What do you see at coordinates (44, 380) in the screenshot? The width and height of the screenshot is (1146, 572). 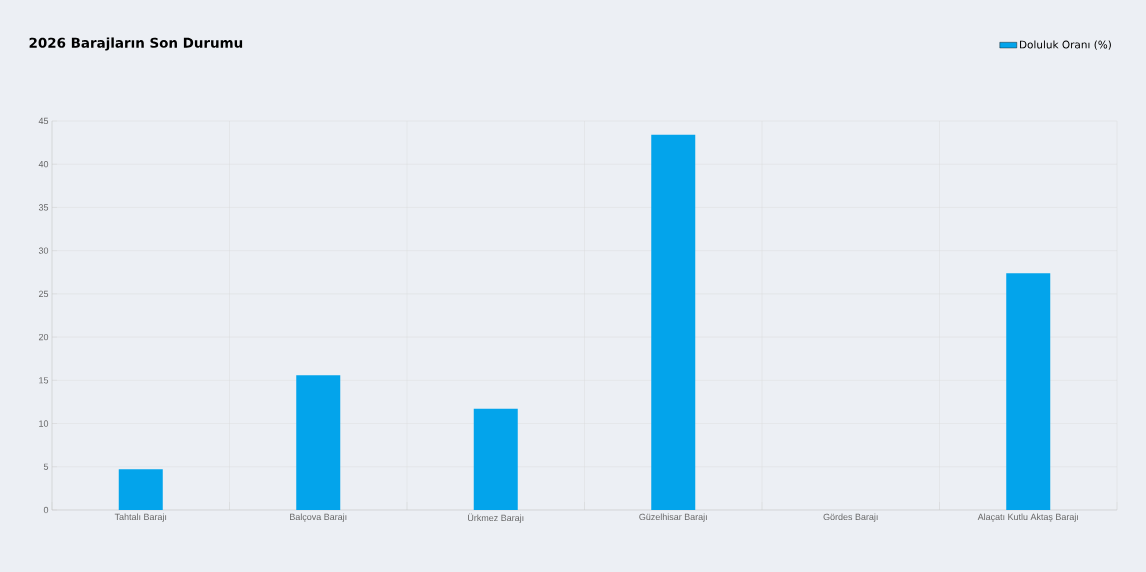 I see `y-tick-label: 15` at bounding box center [44, 380].